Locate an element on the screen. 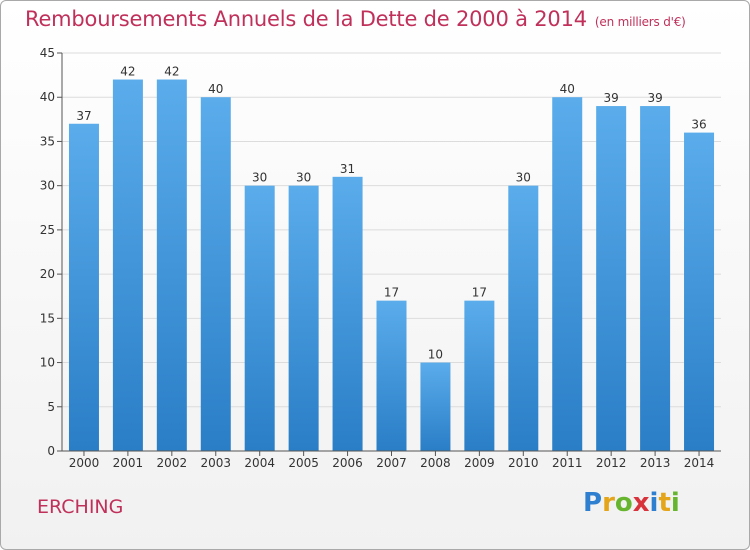  y-tick-label: 45 is located at coordinates (47, 53).